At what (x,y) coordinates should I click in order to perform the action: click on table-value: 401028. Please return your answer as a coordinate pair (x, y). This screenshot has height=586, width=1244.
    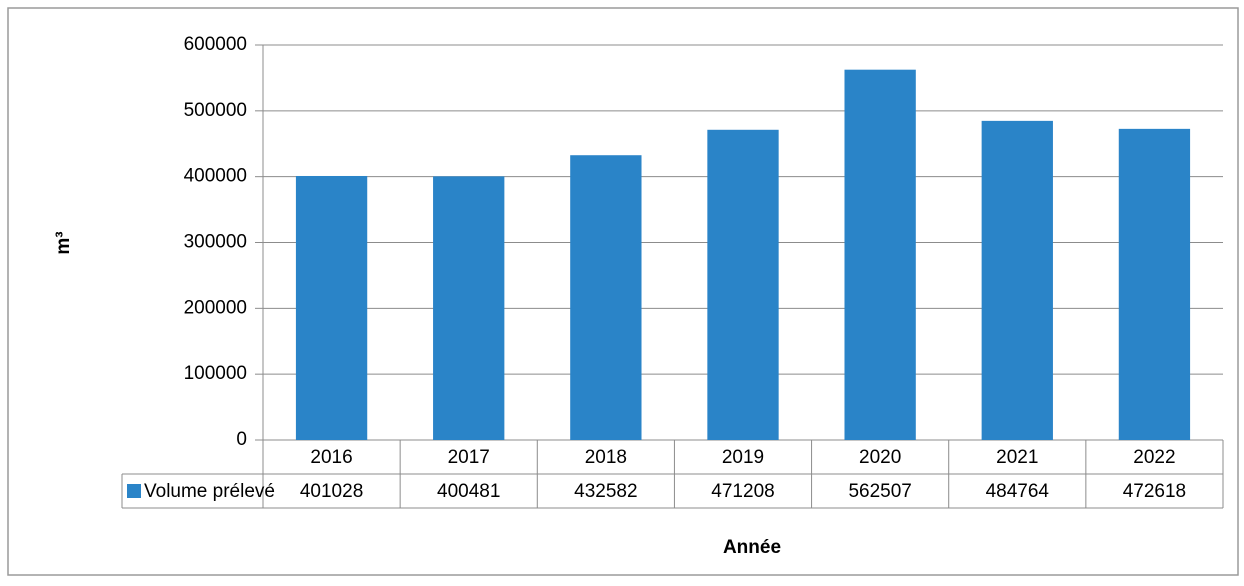
    Looking at the image, I should click on (331, 491).